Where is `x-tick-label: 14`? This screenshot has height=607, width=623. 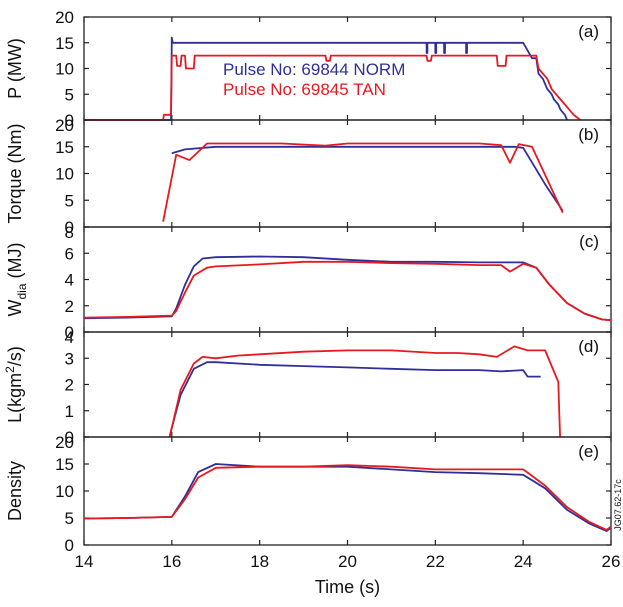
x-tick-label: 14 is located at coordinates (84, 561).